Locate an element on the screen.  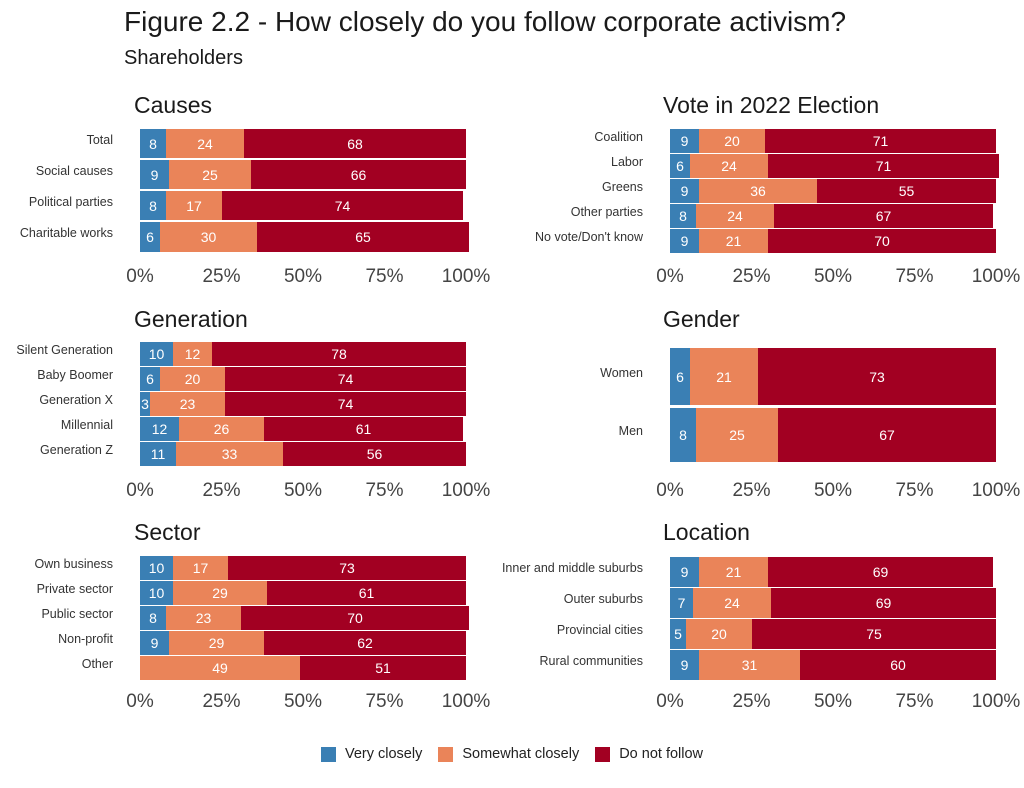
x-tick-label-vote-in-2022-election-75: 75% is located at coordinates (914, 276).